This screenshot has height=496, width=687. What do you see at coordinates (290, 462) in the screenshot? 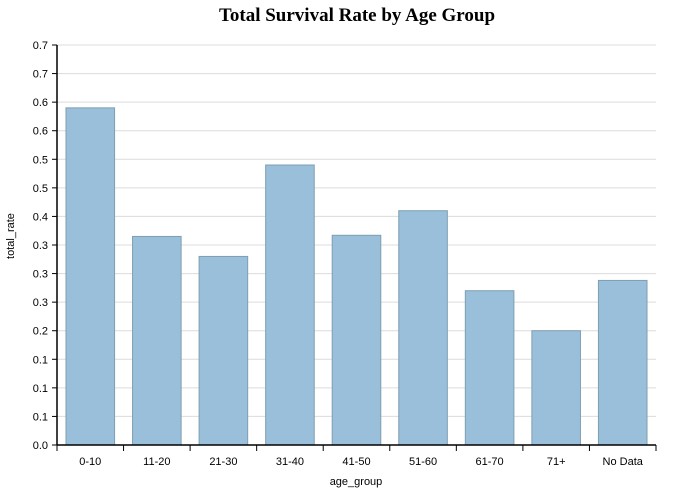
I see `x-tick-label: 31-40` at bounding box center [290, 462].